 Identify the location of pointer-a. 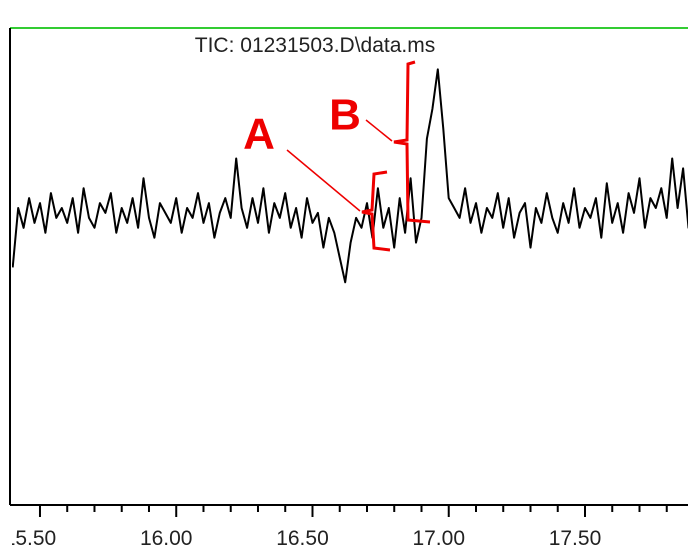
(323, 180).